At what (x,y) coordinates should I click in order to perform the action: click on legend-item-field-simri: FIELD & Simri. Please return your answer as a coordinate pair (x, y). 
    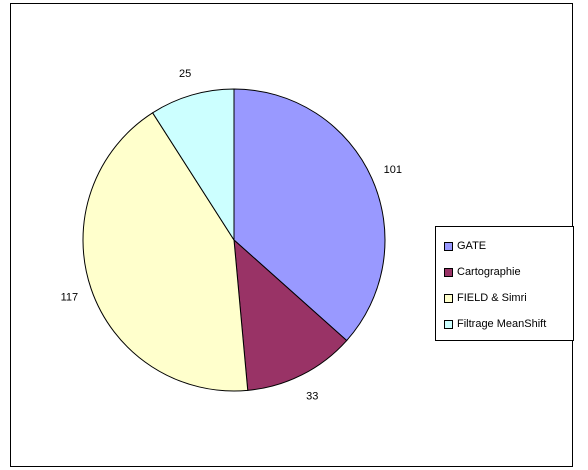
    Looking at the image, I should click on (508, 298).